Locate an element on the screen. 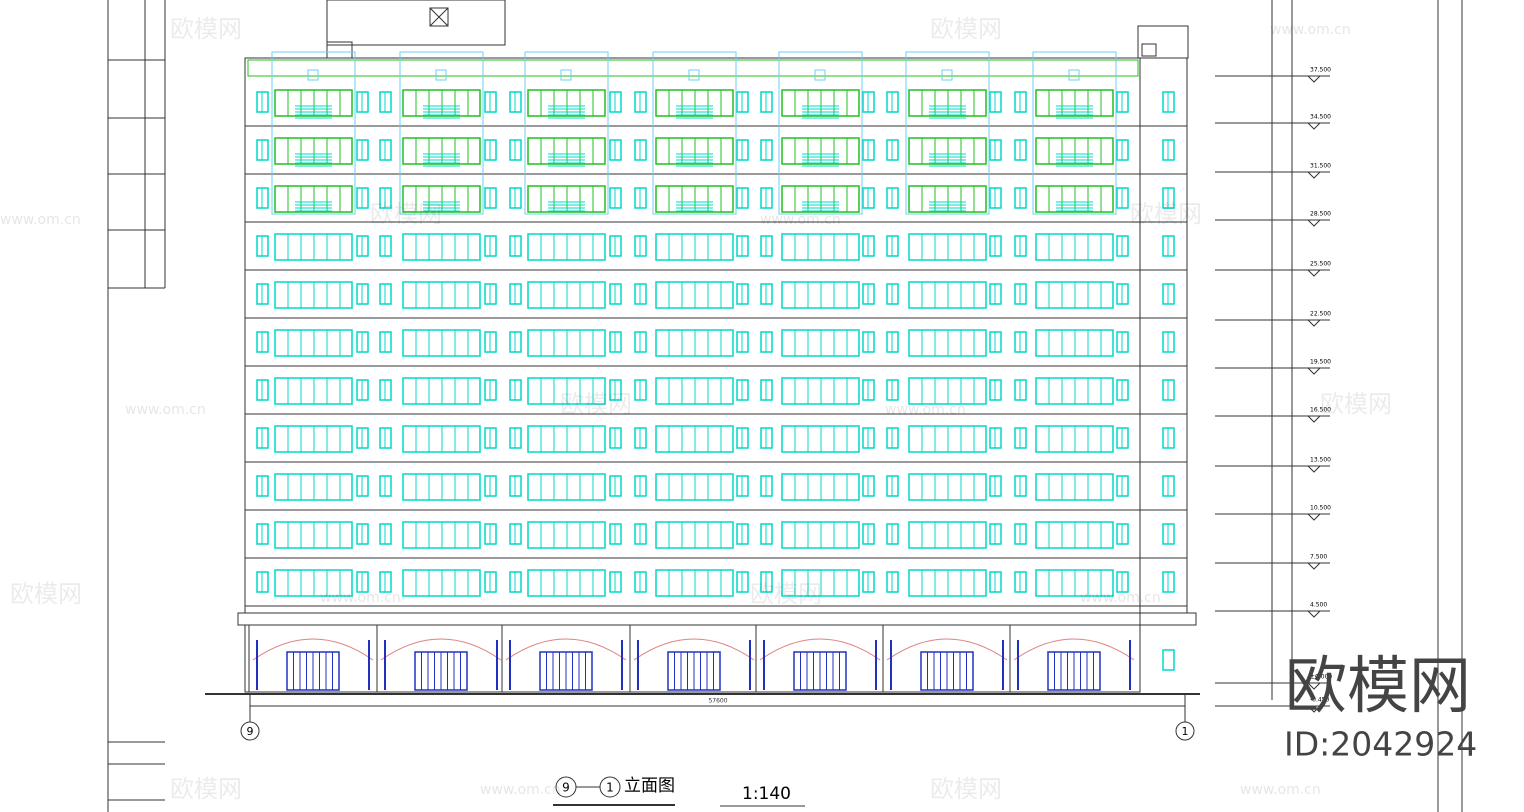 The image size is (1524, 812). elevation-label: 16.500 is located at coordinates (1320, 410).